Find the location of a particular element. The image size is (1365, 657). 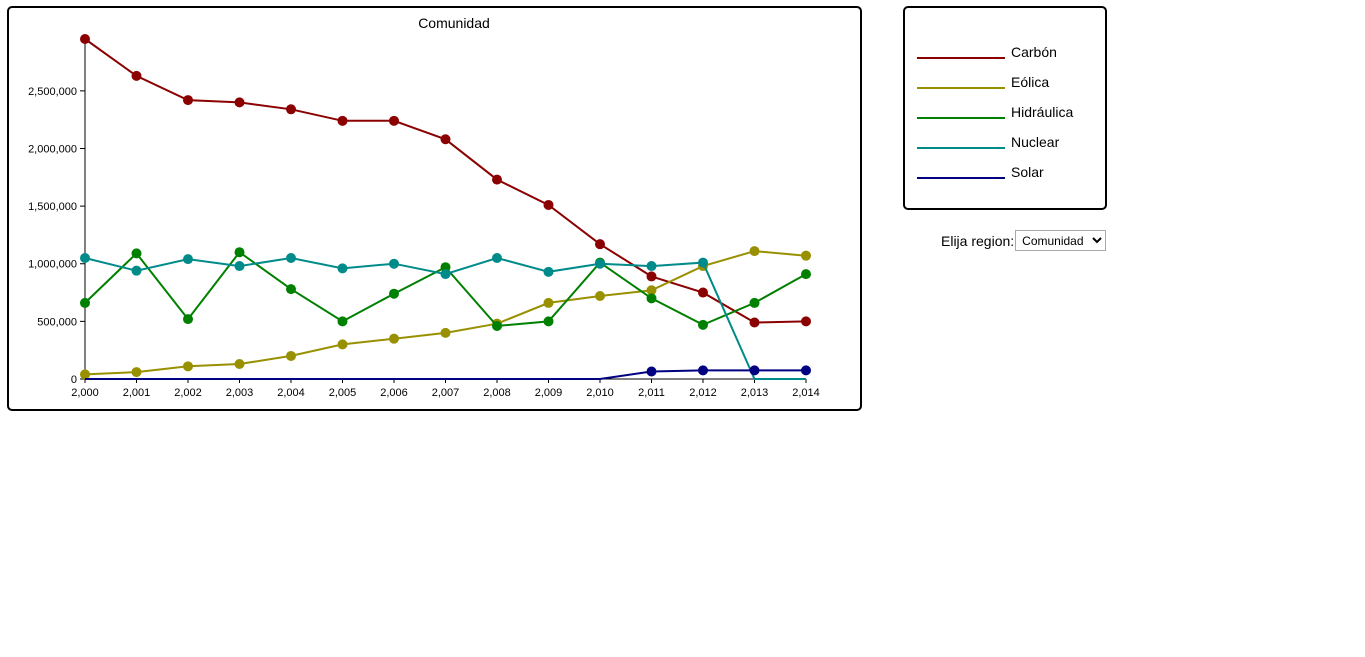

y-tick-label: 1,500,000 is located at coordinates (52, 207).